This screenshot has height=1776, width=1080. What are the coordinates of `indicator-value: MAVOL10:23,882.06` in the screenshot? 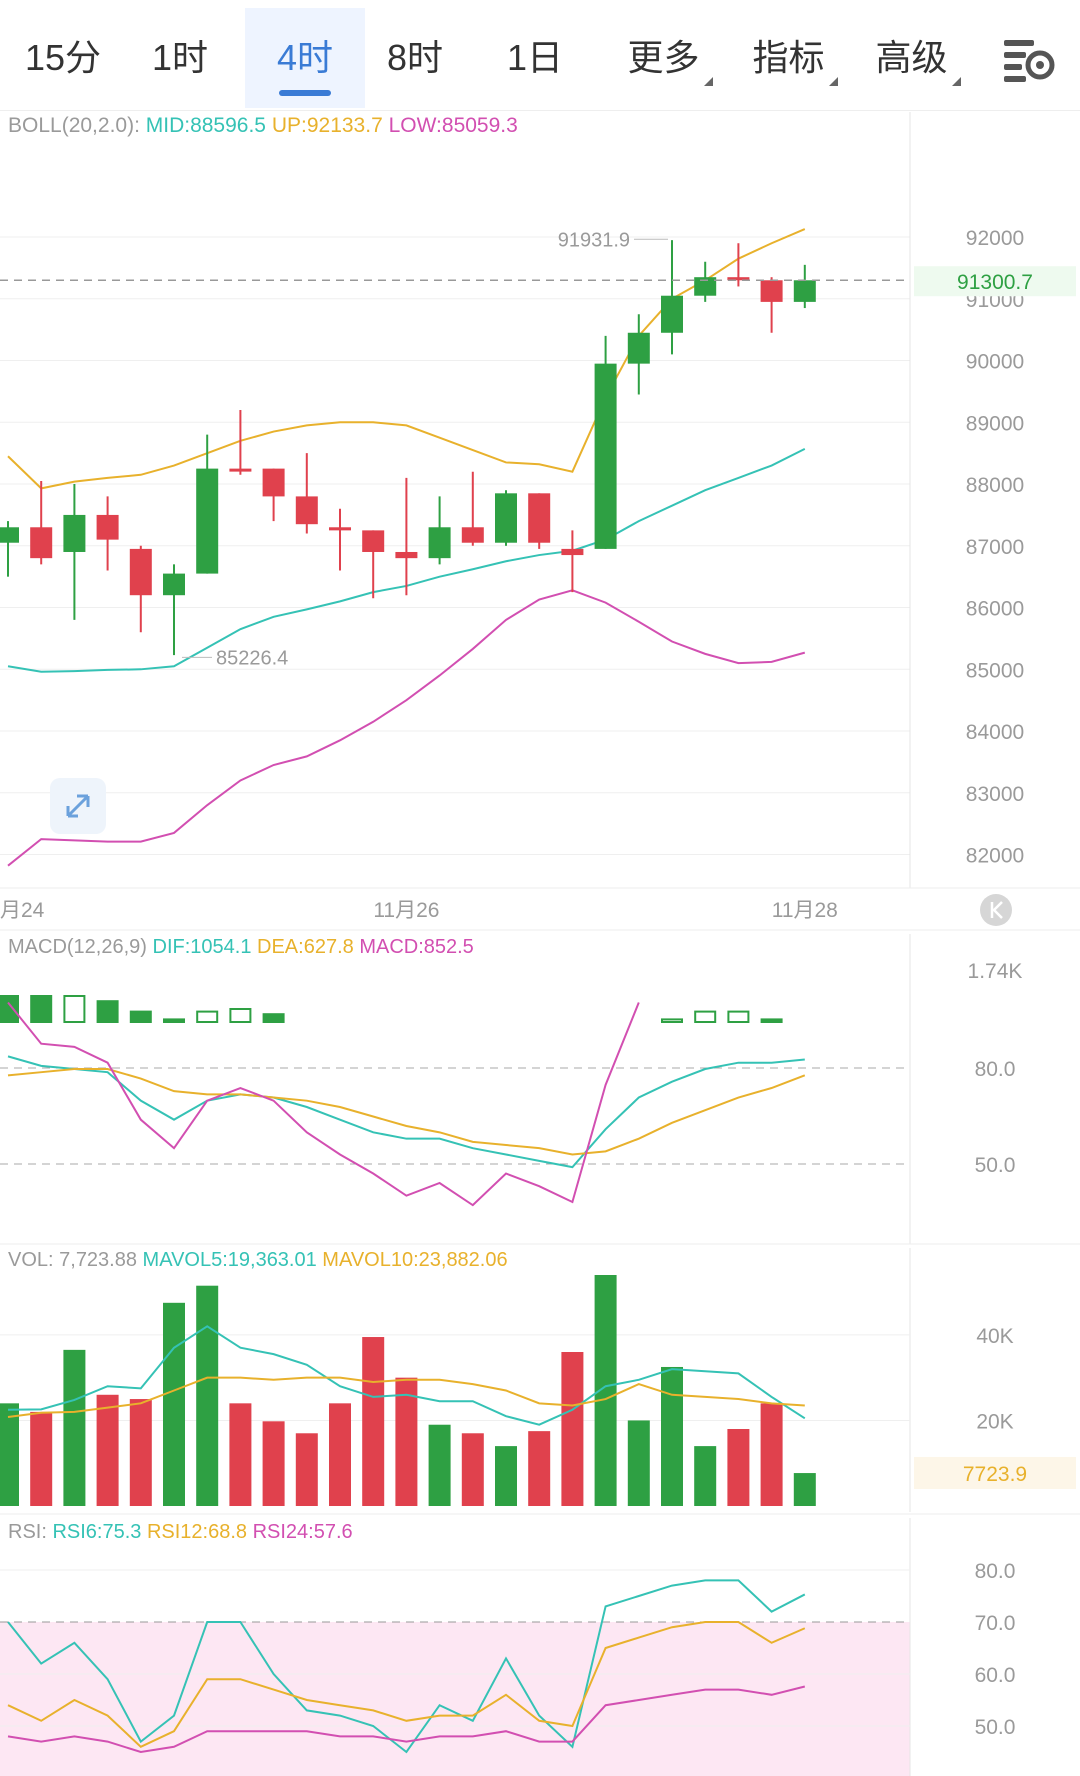 It's located at (414, 1260).